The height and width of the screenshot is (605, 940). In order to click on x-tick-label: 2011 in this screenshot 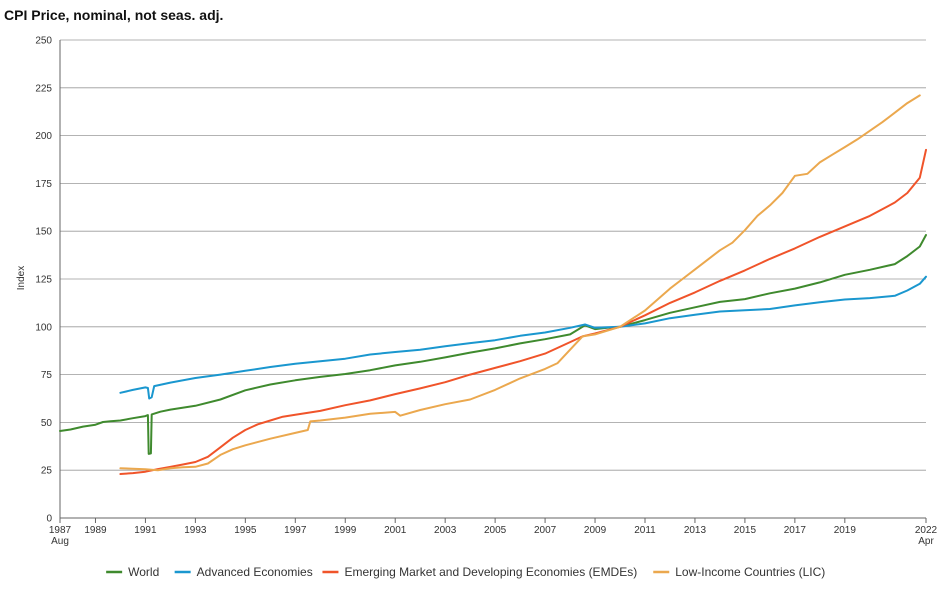, I will do `click(645, 530)`.